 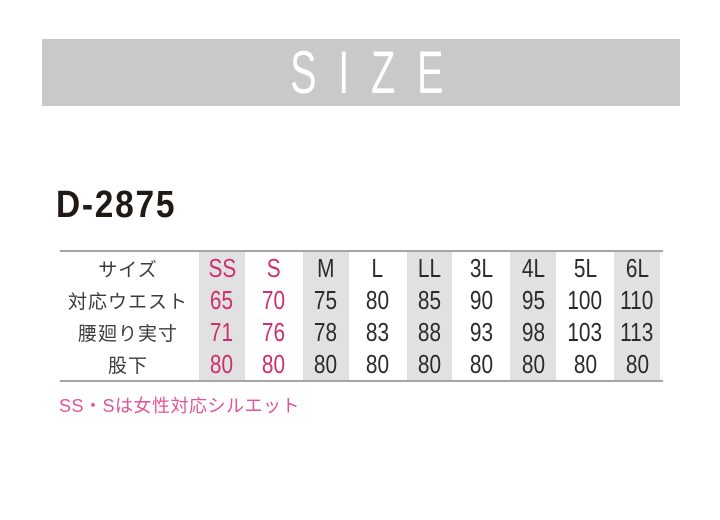 I want to click on size-value-cell: 95, so click(x=533, y=300).